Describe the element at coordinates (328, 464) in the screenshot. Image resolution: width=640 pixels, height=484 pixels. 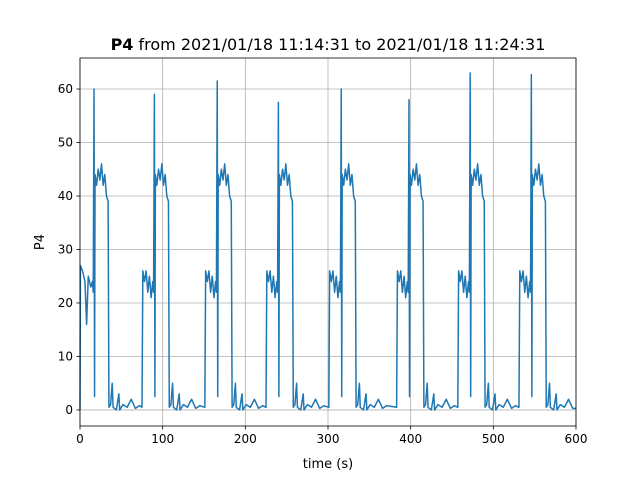
I see `x-axis-label: time (s)` at that location.